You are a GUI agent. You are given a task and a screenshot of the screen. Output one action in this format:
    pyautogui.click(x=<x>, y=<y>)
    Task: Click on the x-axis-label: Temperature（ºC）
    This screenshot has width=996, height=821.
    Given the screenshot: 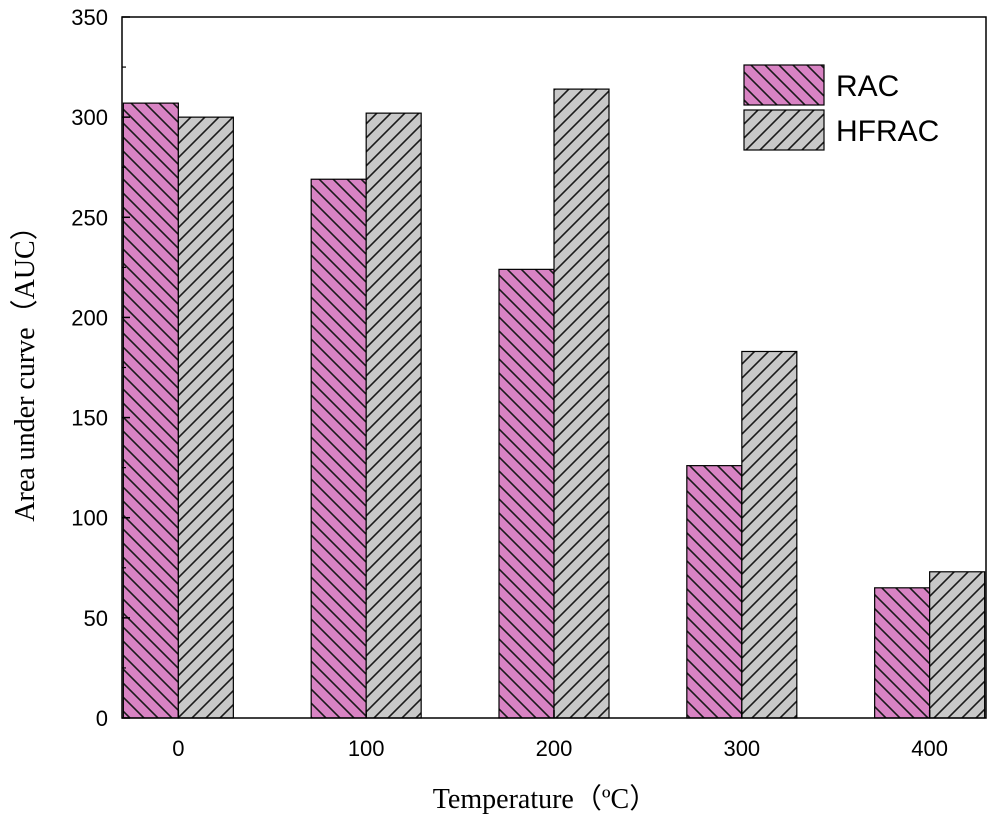 What is the action you would take?
    pyautogui.click(x=545, y=799)
    